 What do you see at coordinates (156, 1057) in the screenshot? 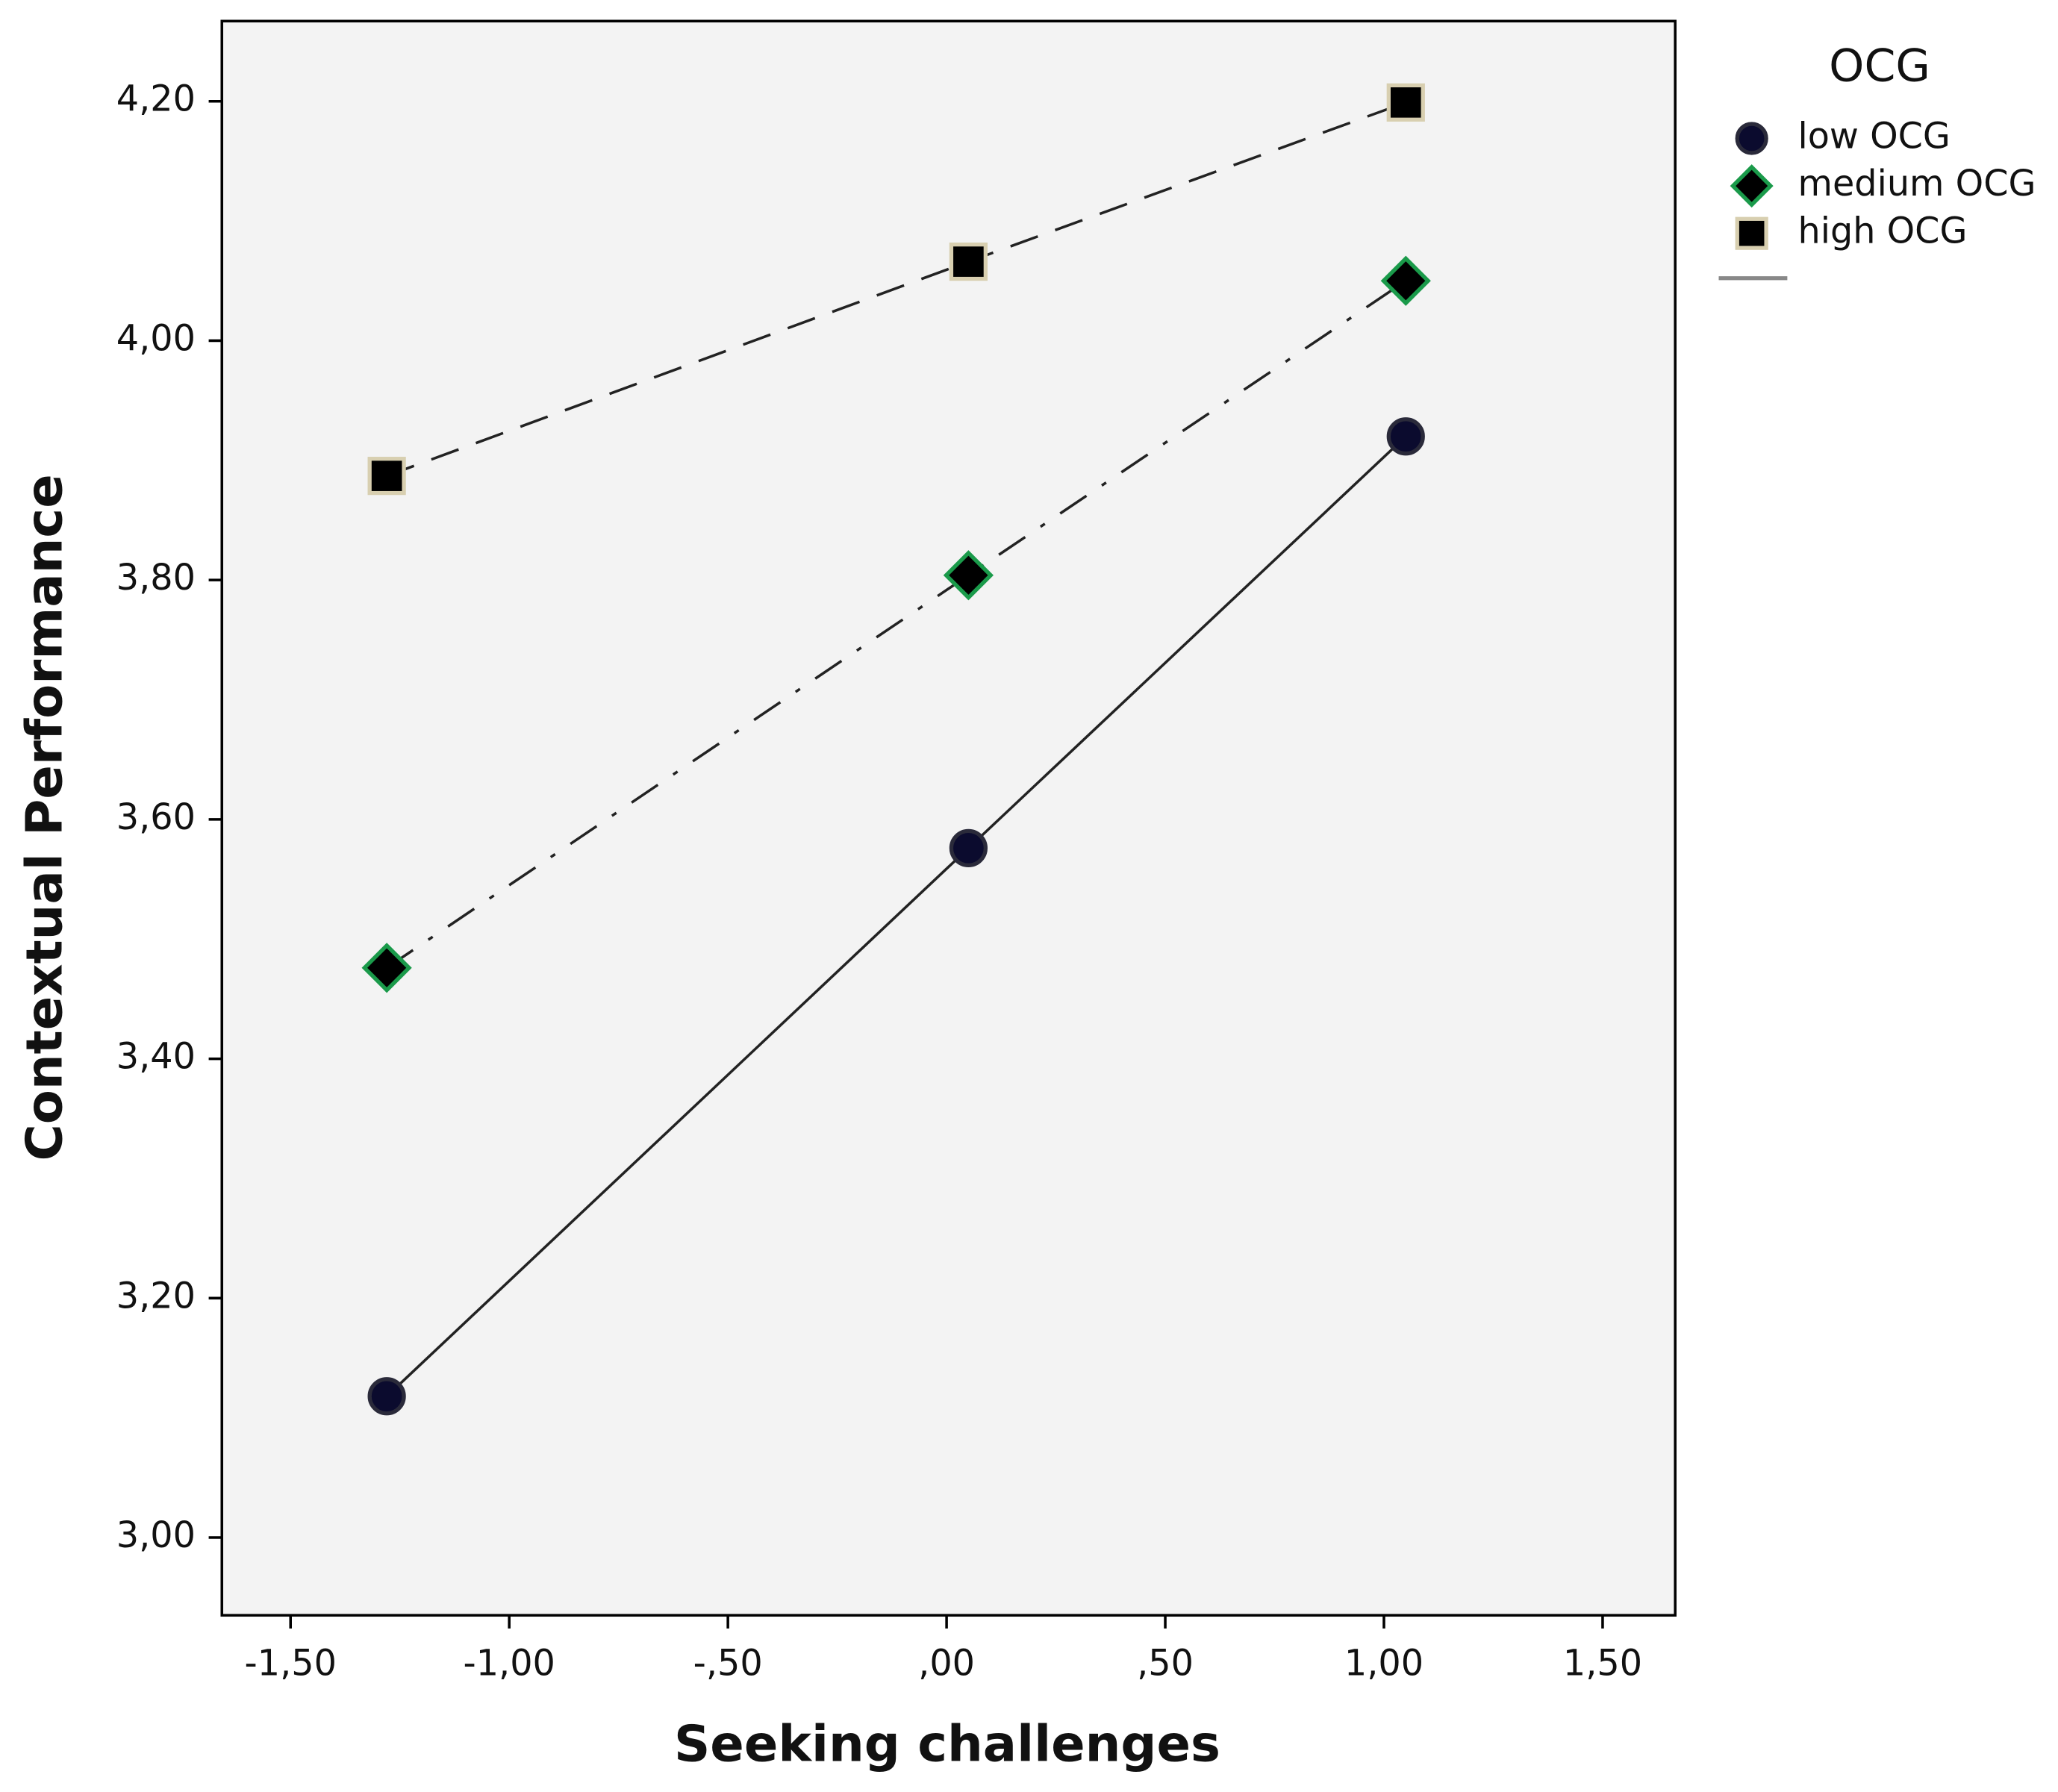
I see `y-tick-label: 3,40` at bounding box center [156, 1057].